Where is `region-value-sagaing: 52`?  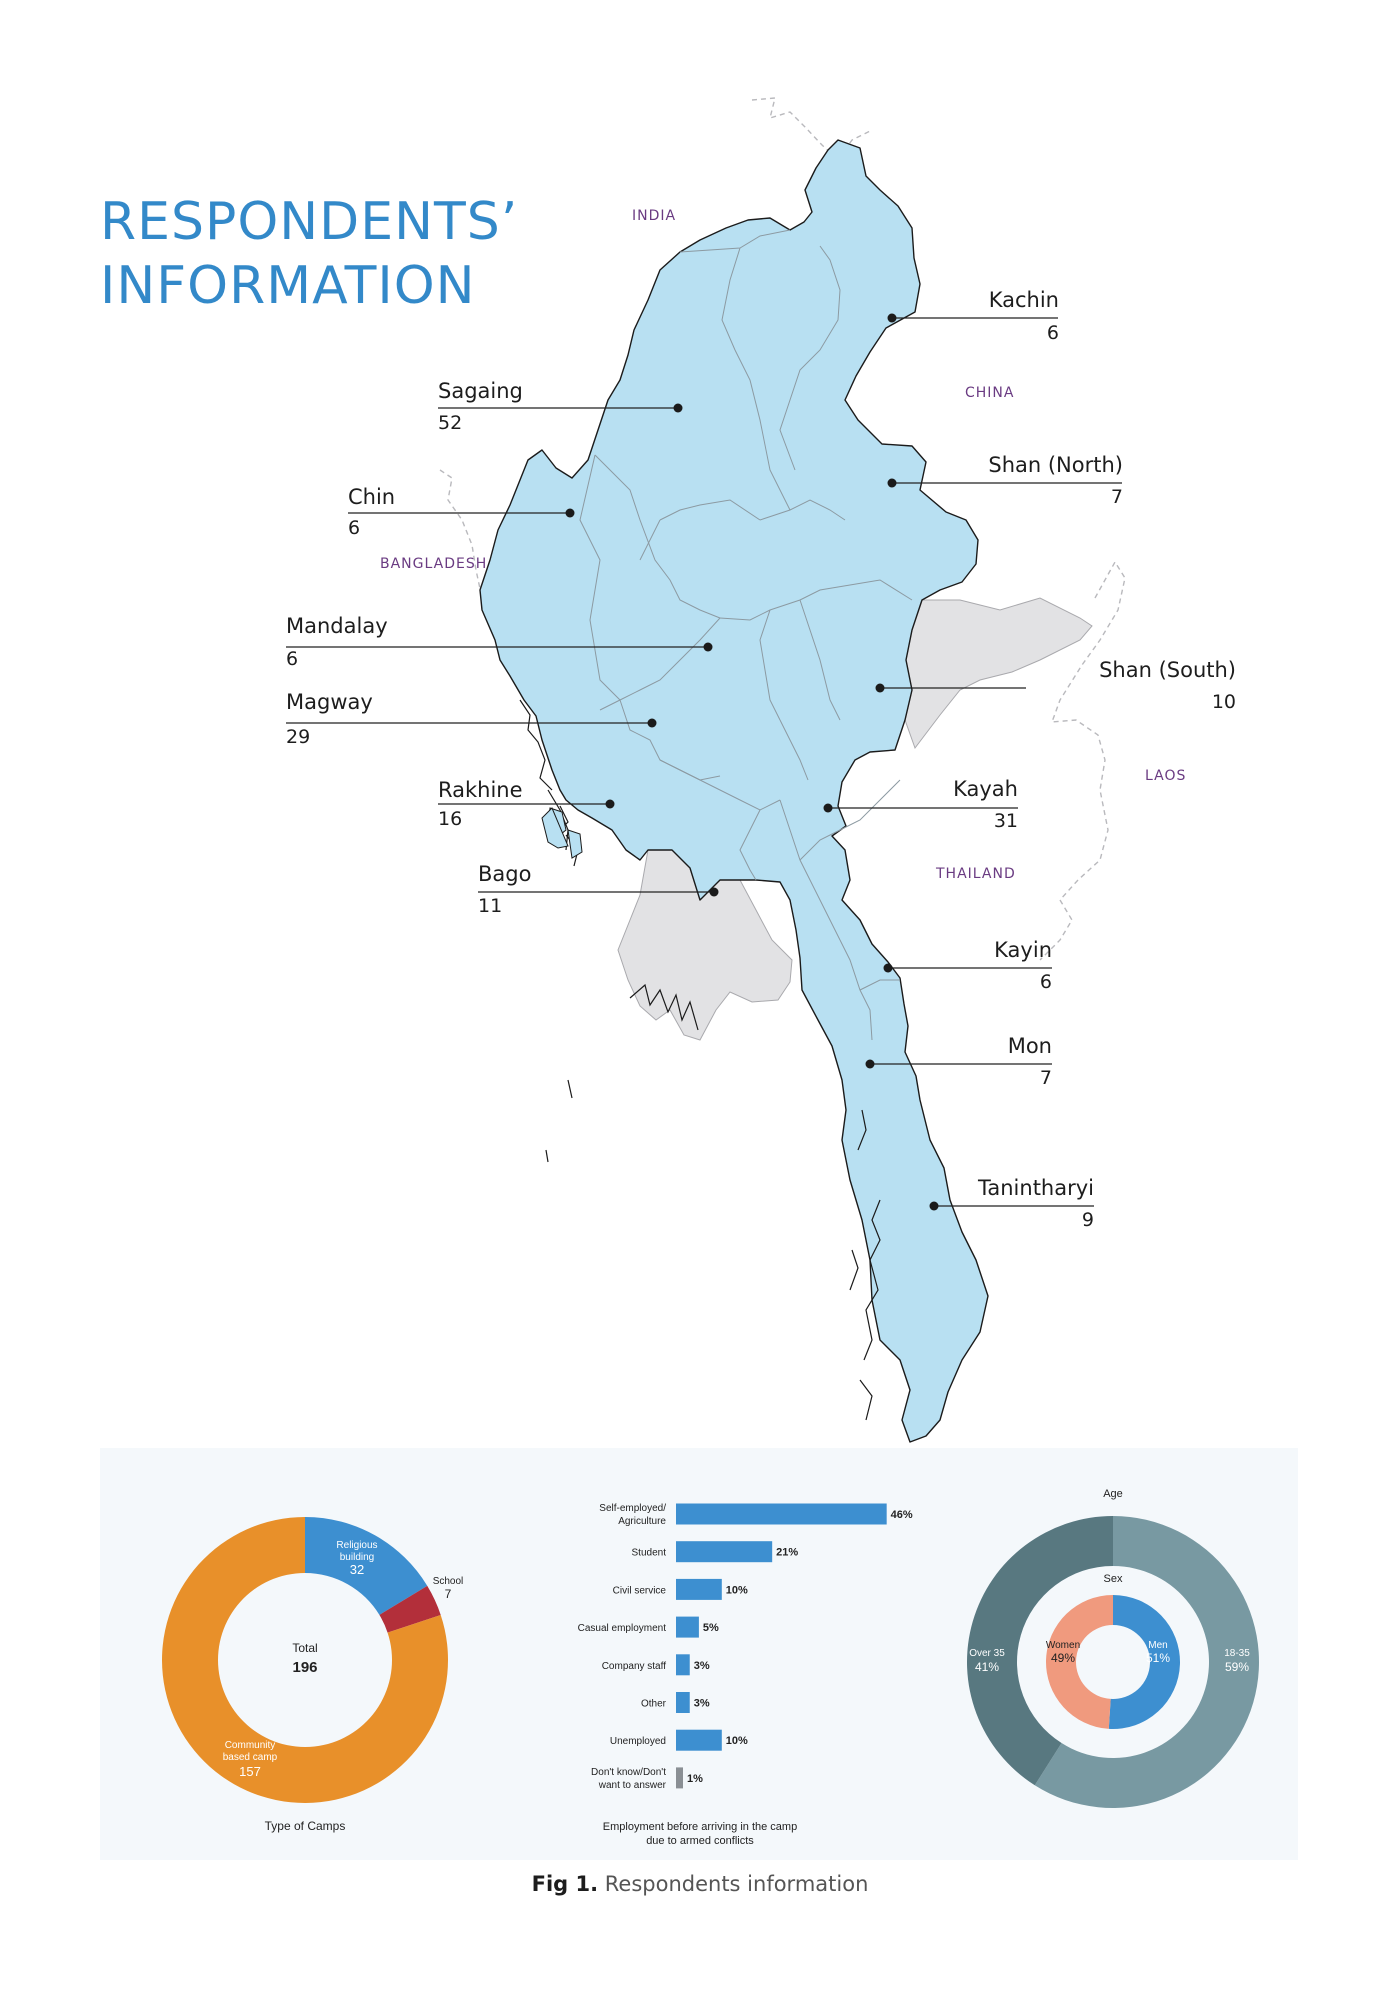
region-value-sagaing: 52 is located at coordinates (450, 423).